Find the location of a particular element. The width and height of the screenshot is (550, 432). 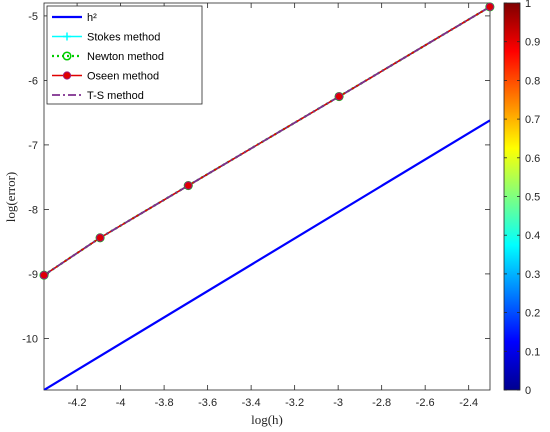

y-tick-label: -5 is located at coordinates (33, 17).